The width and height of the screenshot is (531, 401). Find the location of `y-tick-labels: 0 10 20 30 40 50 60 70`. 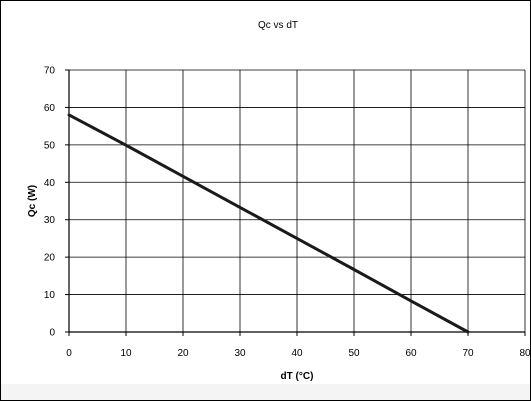

y-tick-labels: 0 10 20 30 40 50 60 70 is located at coordinates (50, 202).